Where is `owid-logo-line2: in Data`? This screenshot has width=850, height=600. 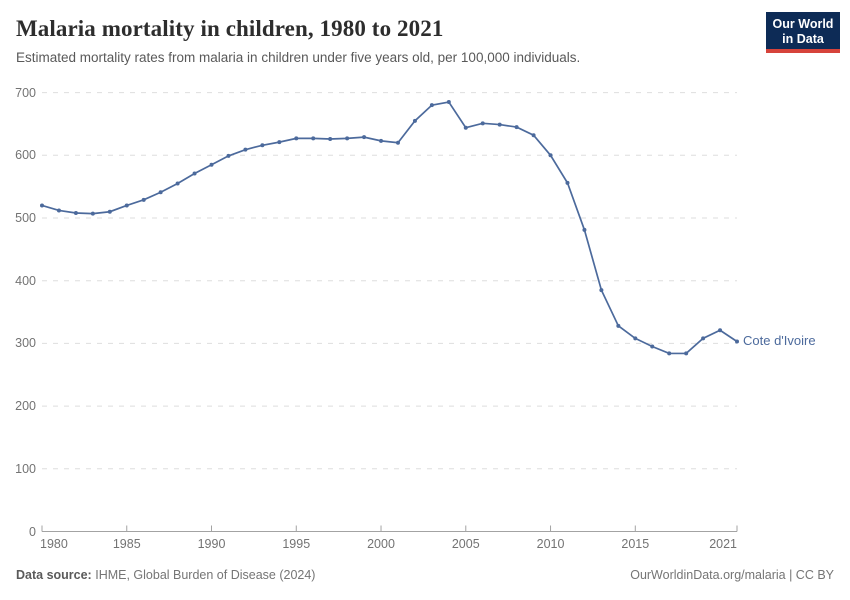 owid-logo-line2: in Data is located at coordinates (803, 39).